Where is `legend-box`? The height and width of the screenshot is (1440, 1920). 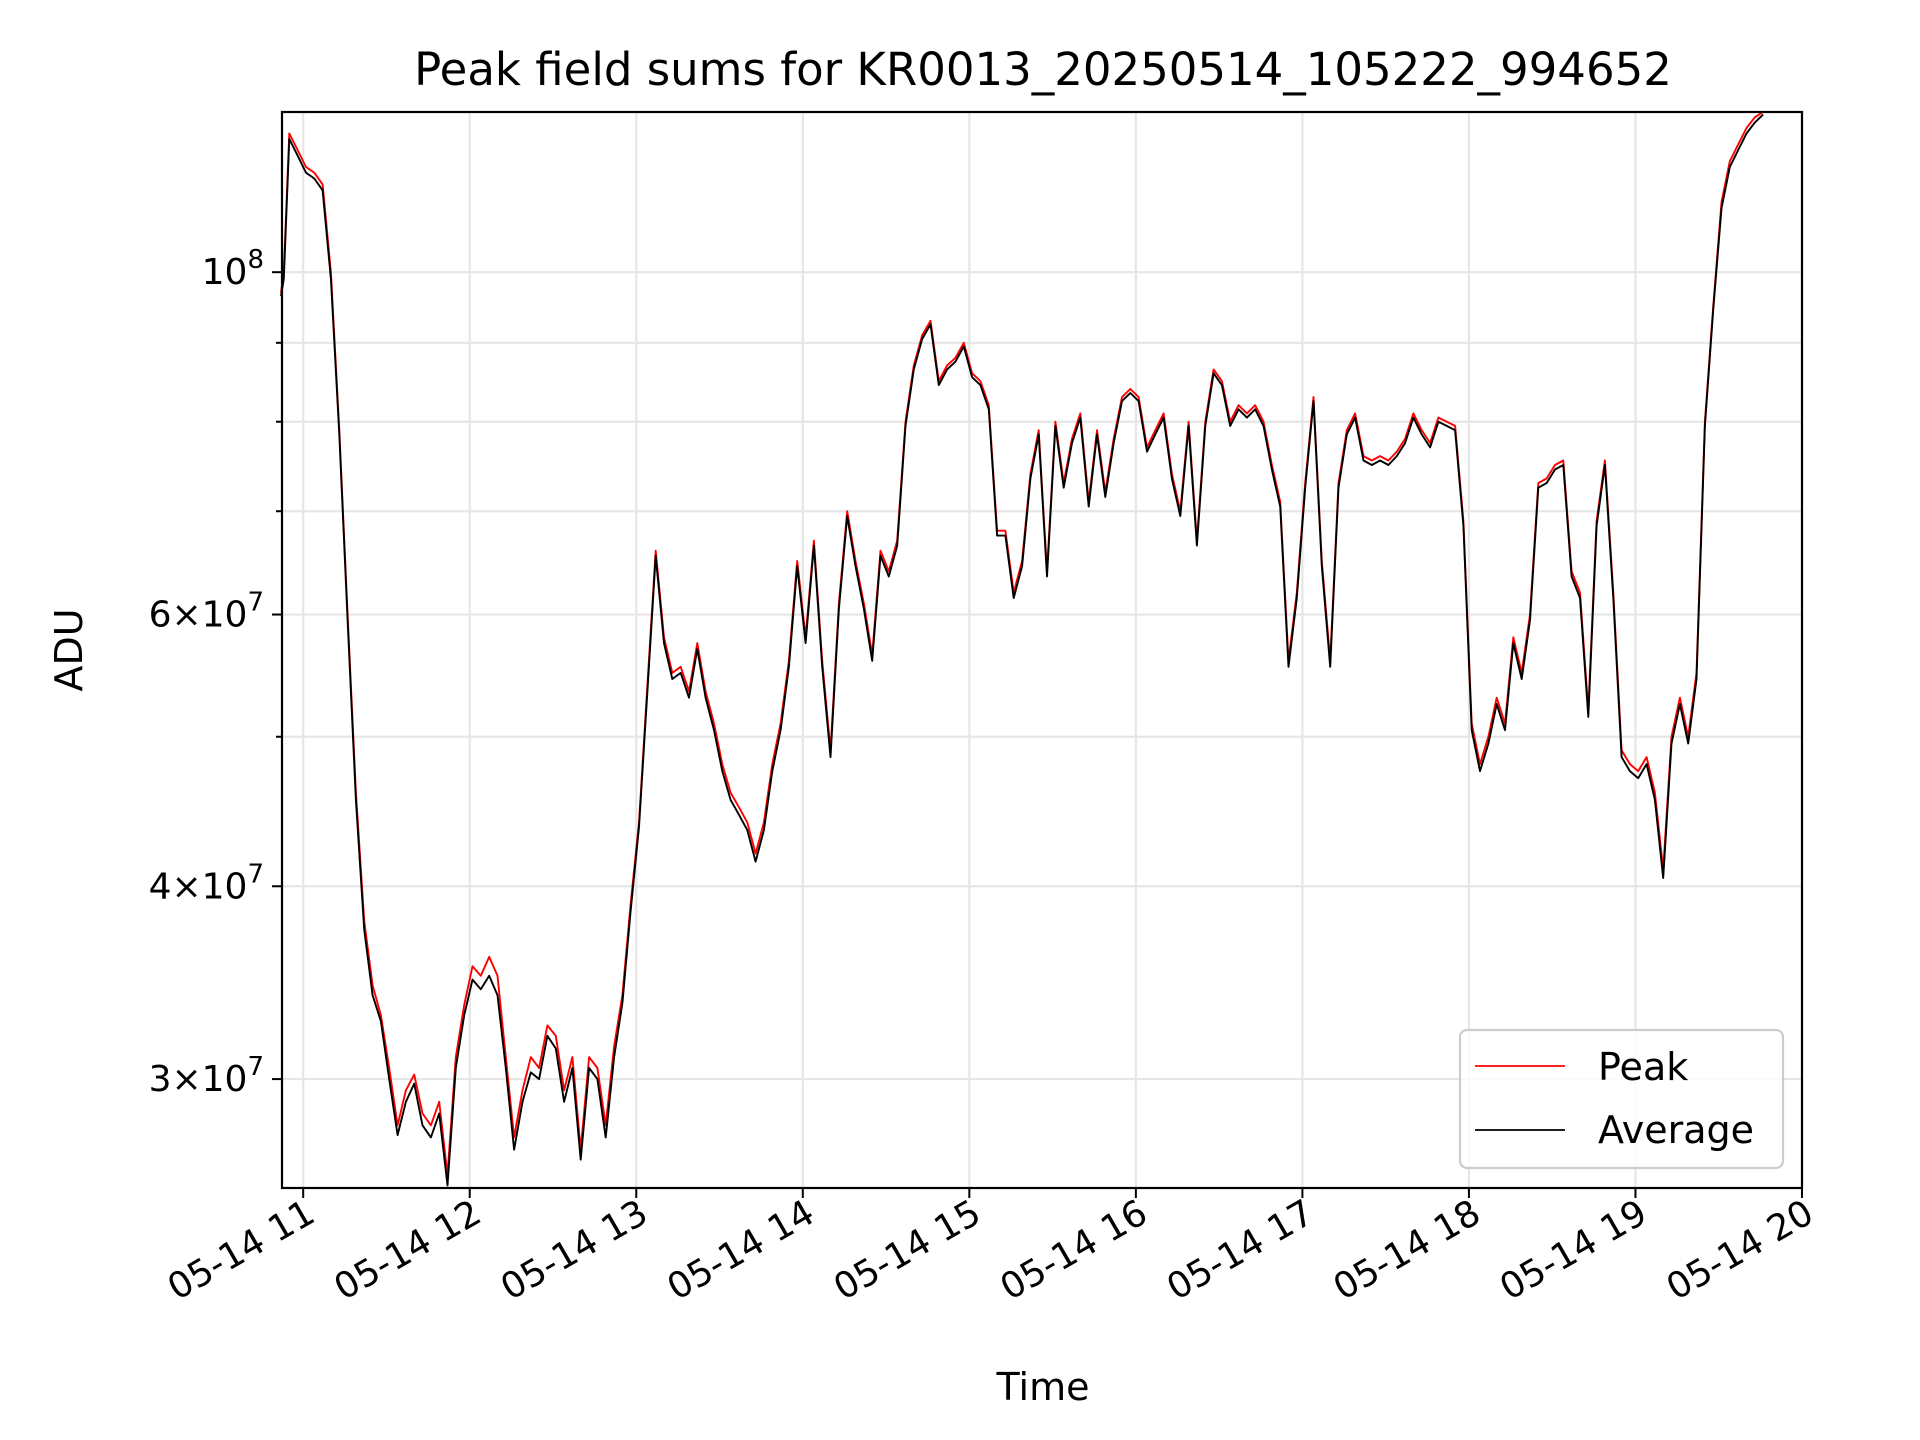
legend-box is located at coordinates (1621, 1099).